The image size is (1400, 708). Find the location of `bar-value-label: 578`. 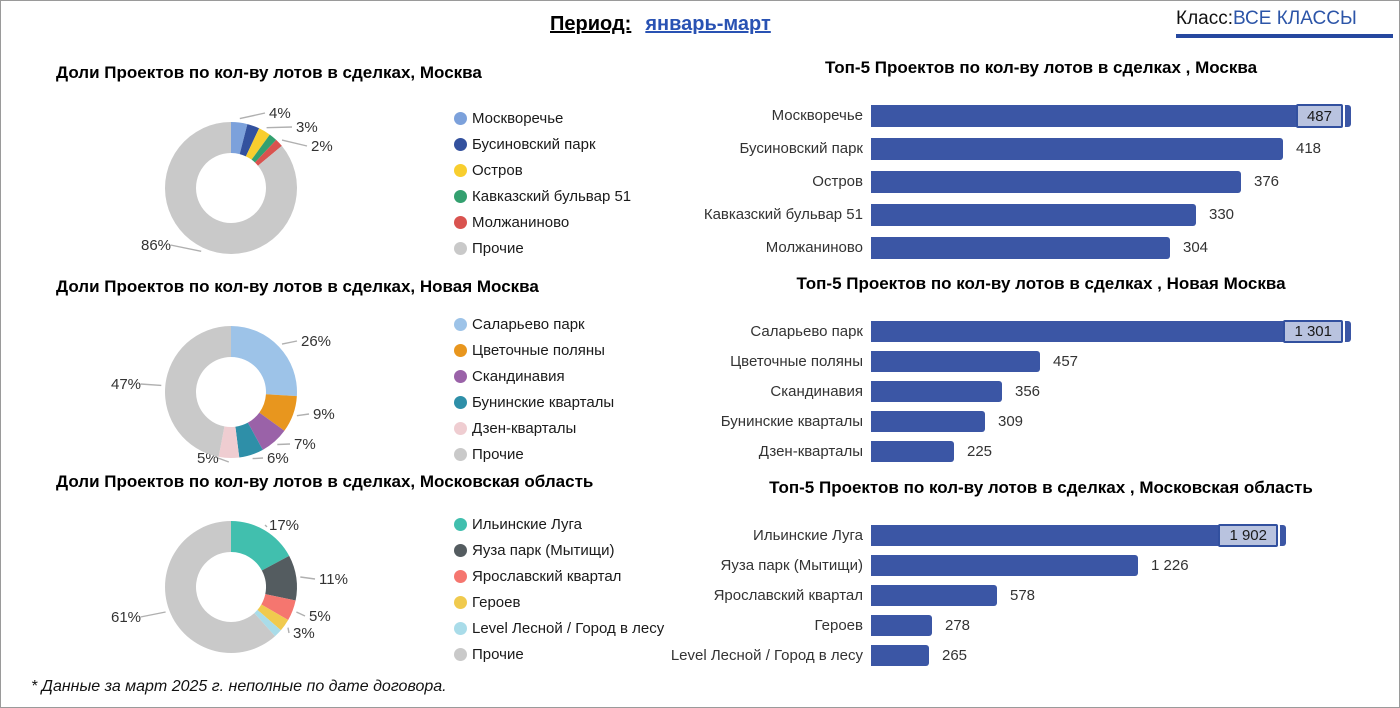

bar-value-label: 578 is located at coordinates (1023, 595).